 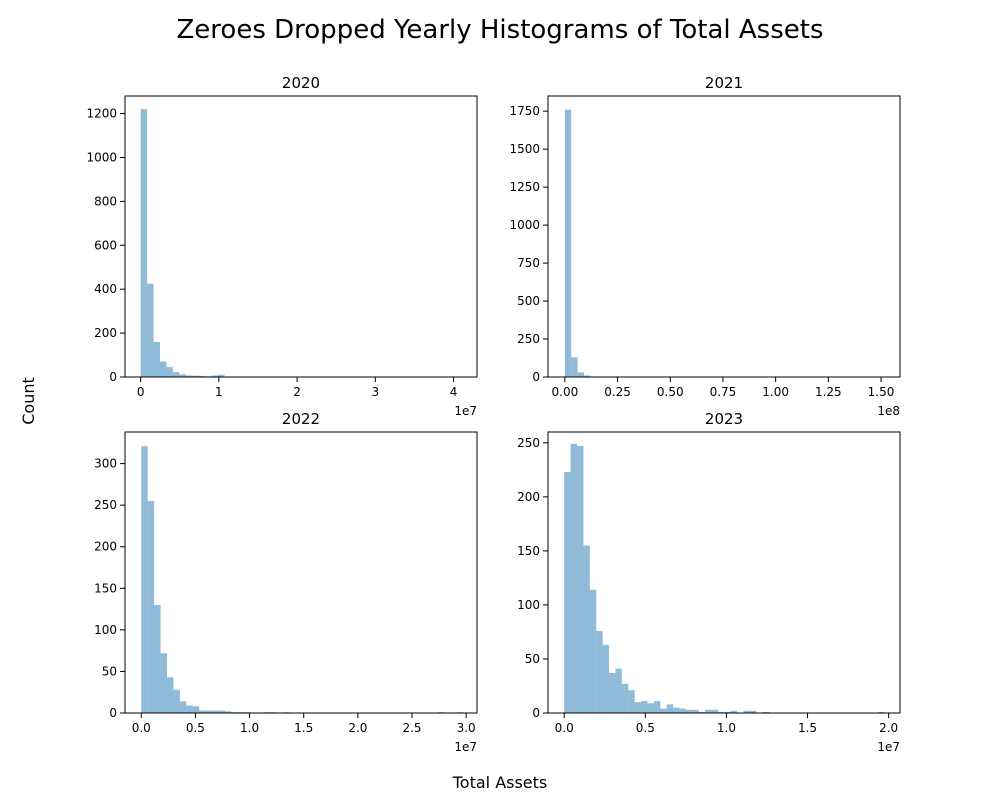 What do you see at coordinates (528, 263) in the screenshot?
I see `y-tick-label: 750` at bounding box center [528, 263].